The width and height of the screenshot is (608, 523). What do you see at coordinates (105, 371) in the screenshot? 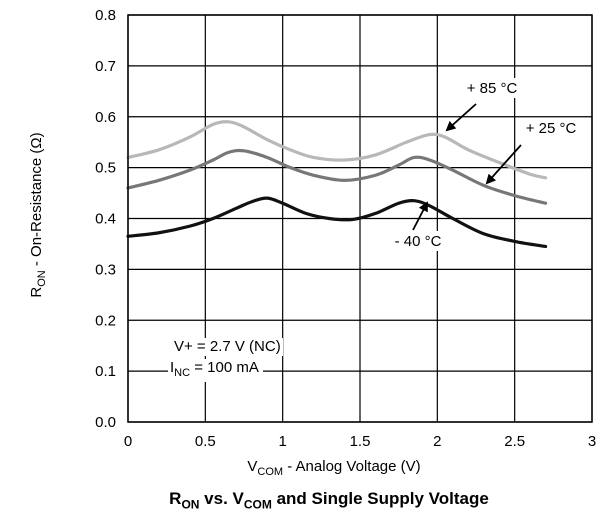
I see `y-tick-label: 0.1` at bounding box center [105, 371].